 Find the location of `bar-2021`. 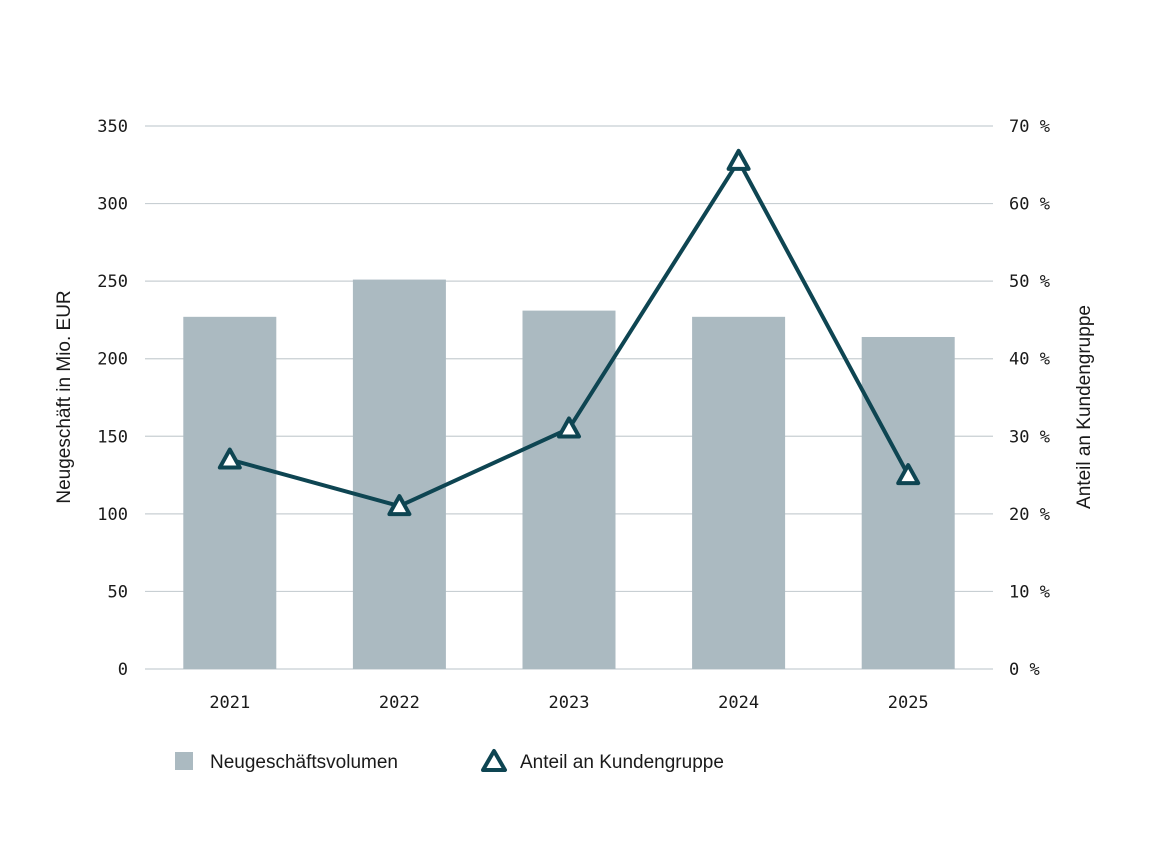

bar-2021 is located at coordinates (230, 492).